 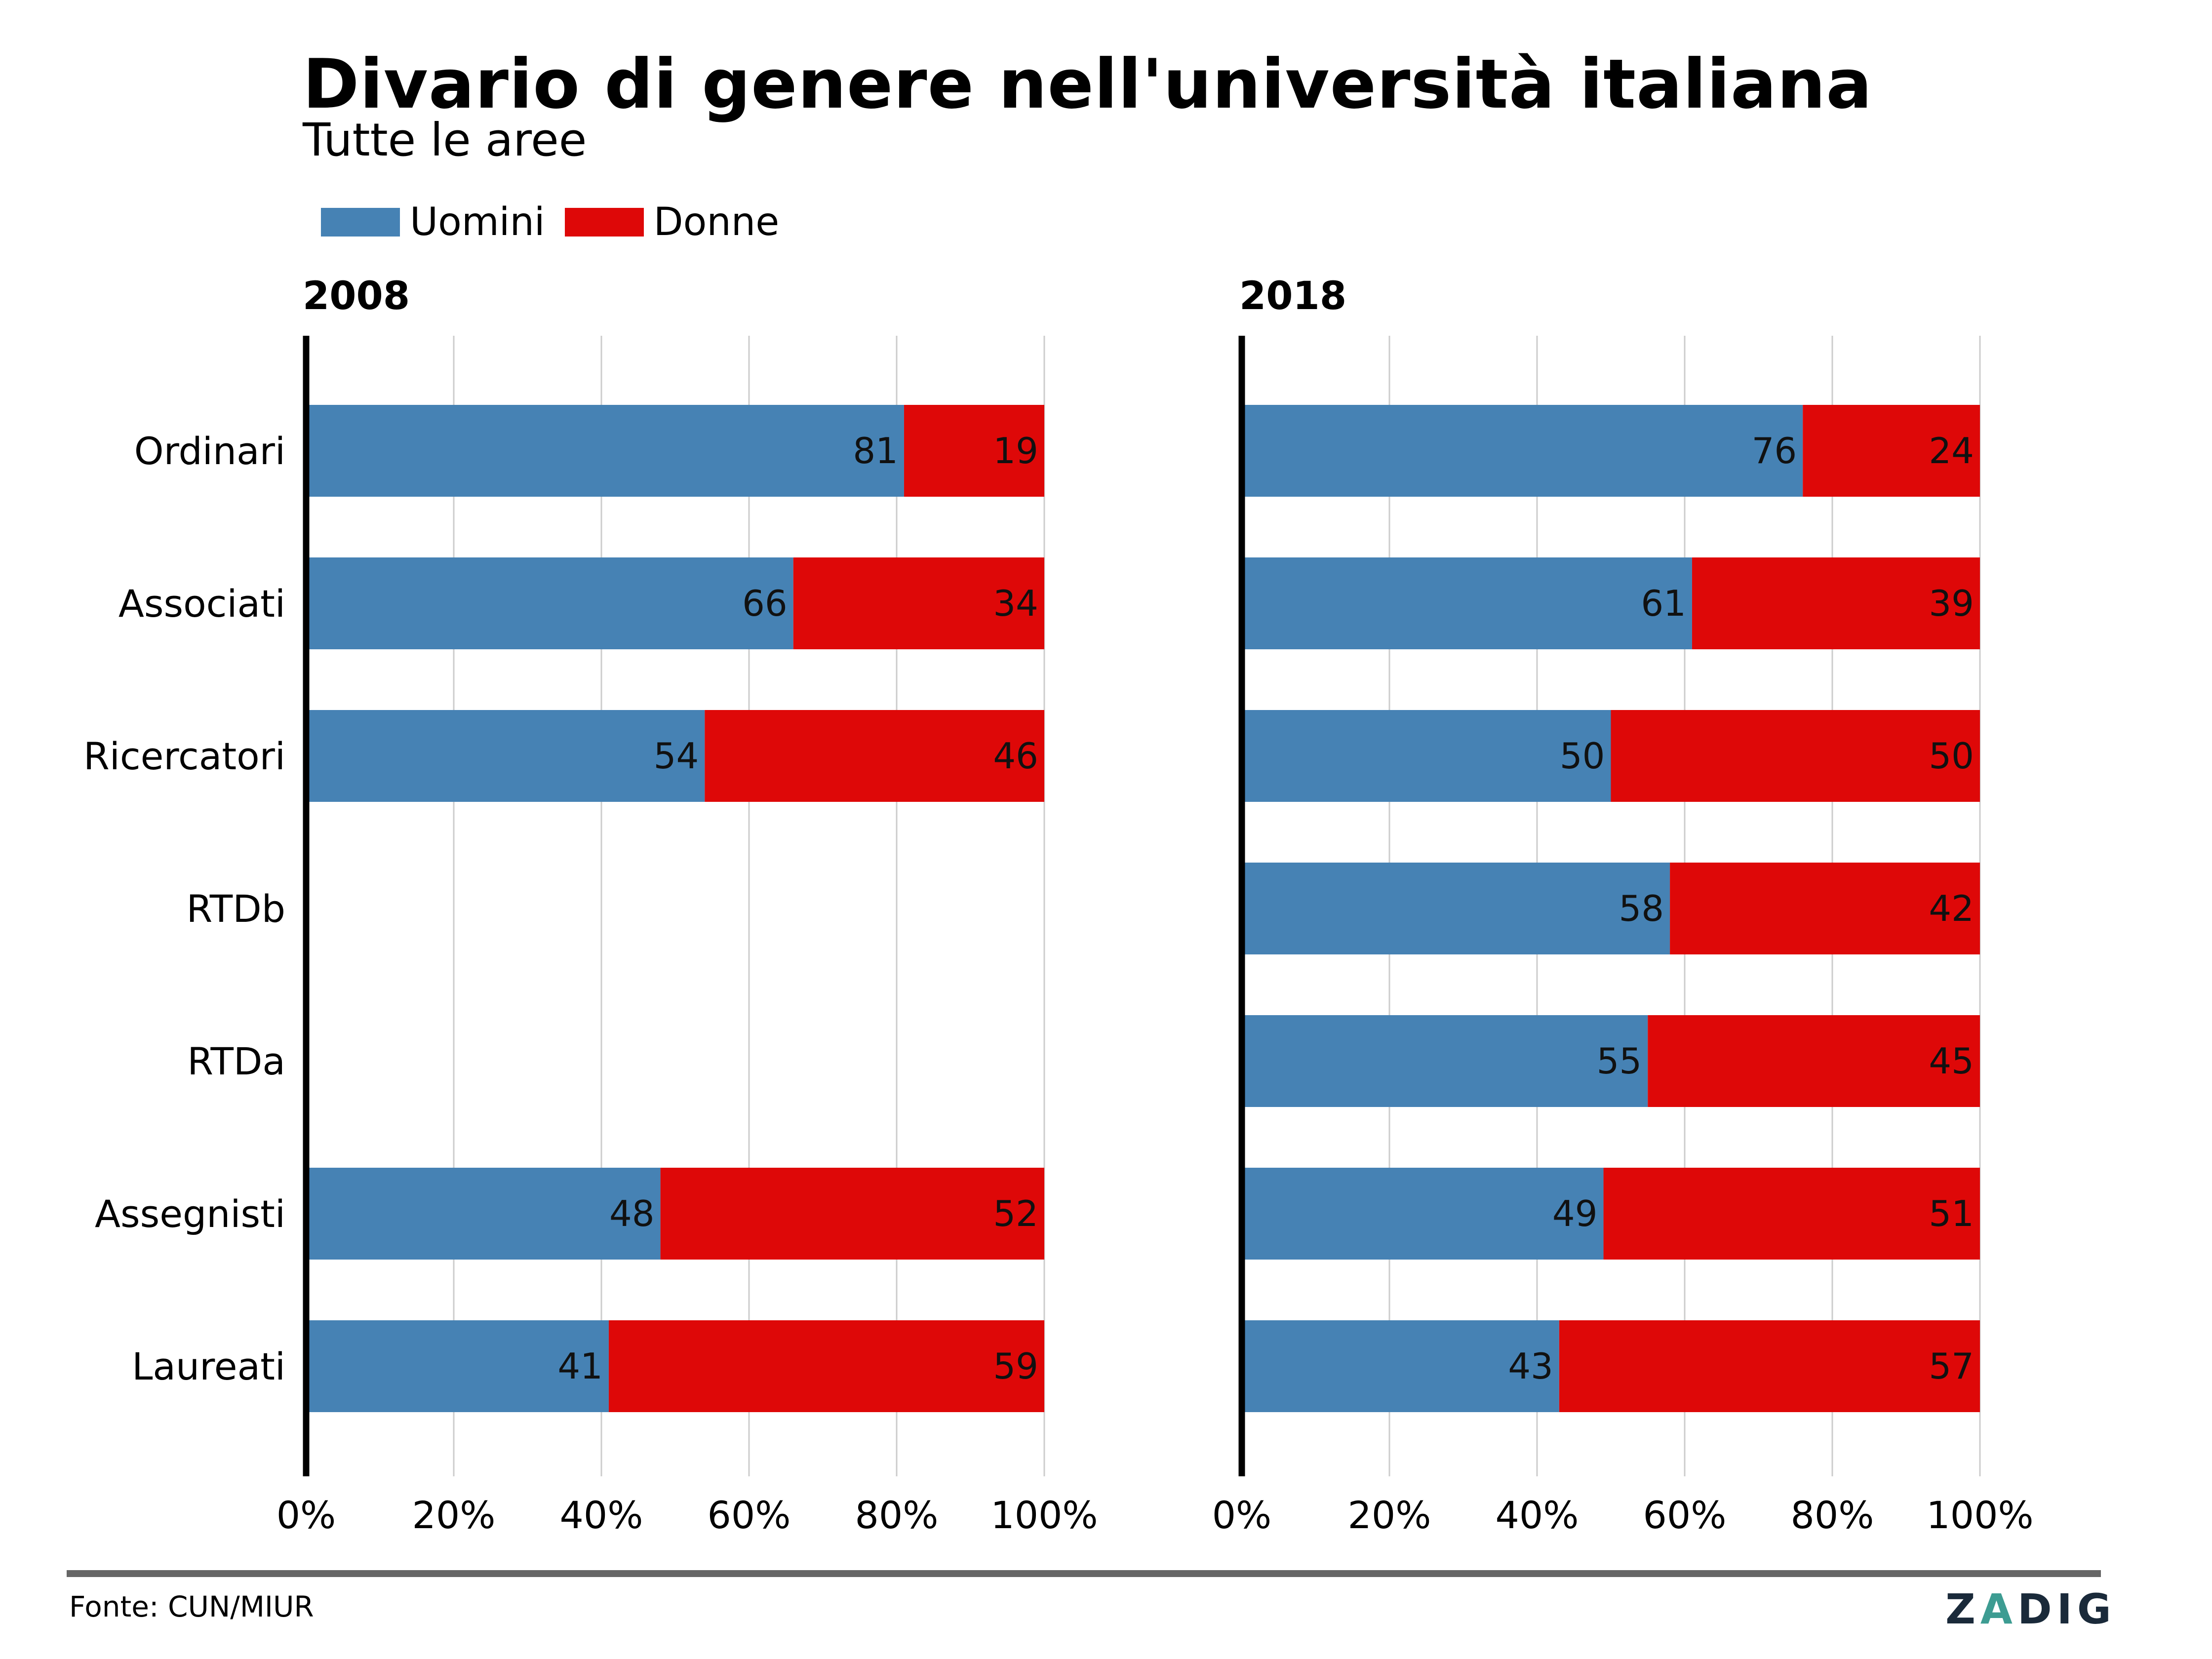 What do you see at coordinates (1952, 1213) in the screenshot?
I see `data-label-women: 51` at bounding box center [1952, 1213].